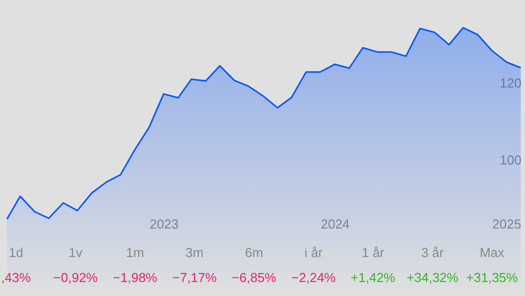  Describe the element at coordinates (335, 224) in the screenshot. I see `x-tick-label: 2024` at that location.